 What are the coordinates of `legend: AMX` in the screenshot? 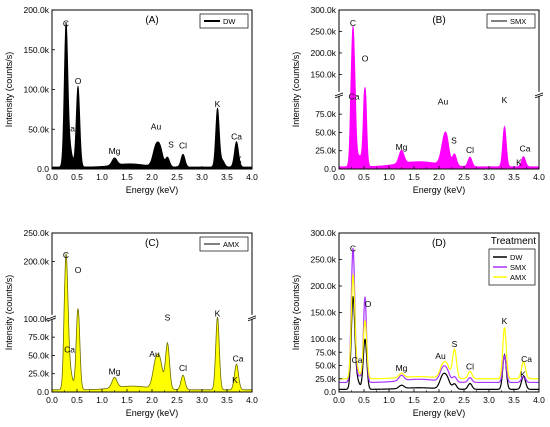 It's located at (224, 244).